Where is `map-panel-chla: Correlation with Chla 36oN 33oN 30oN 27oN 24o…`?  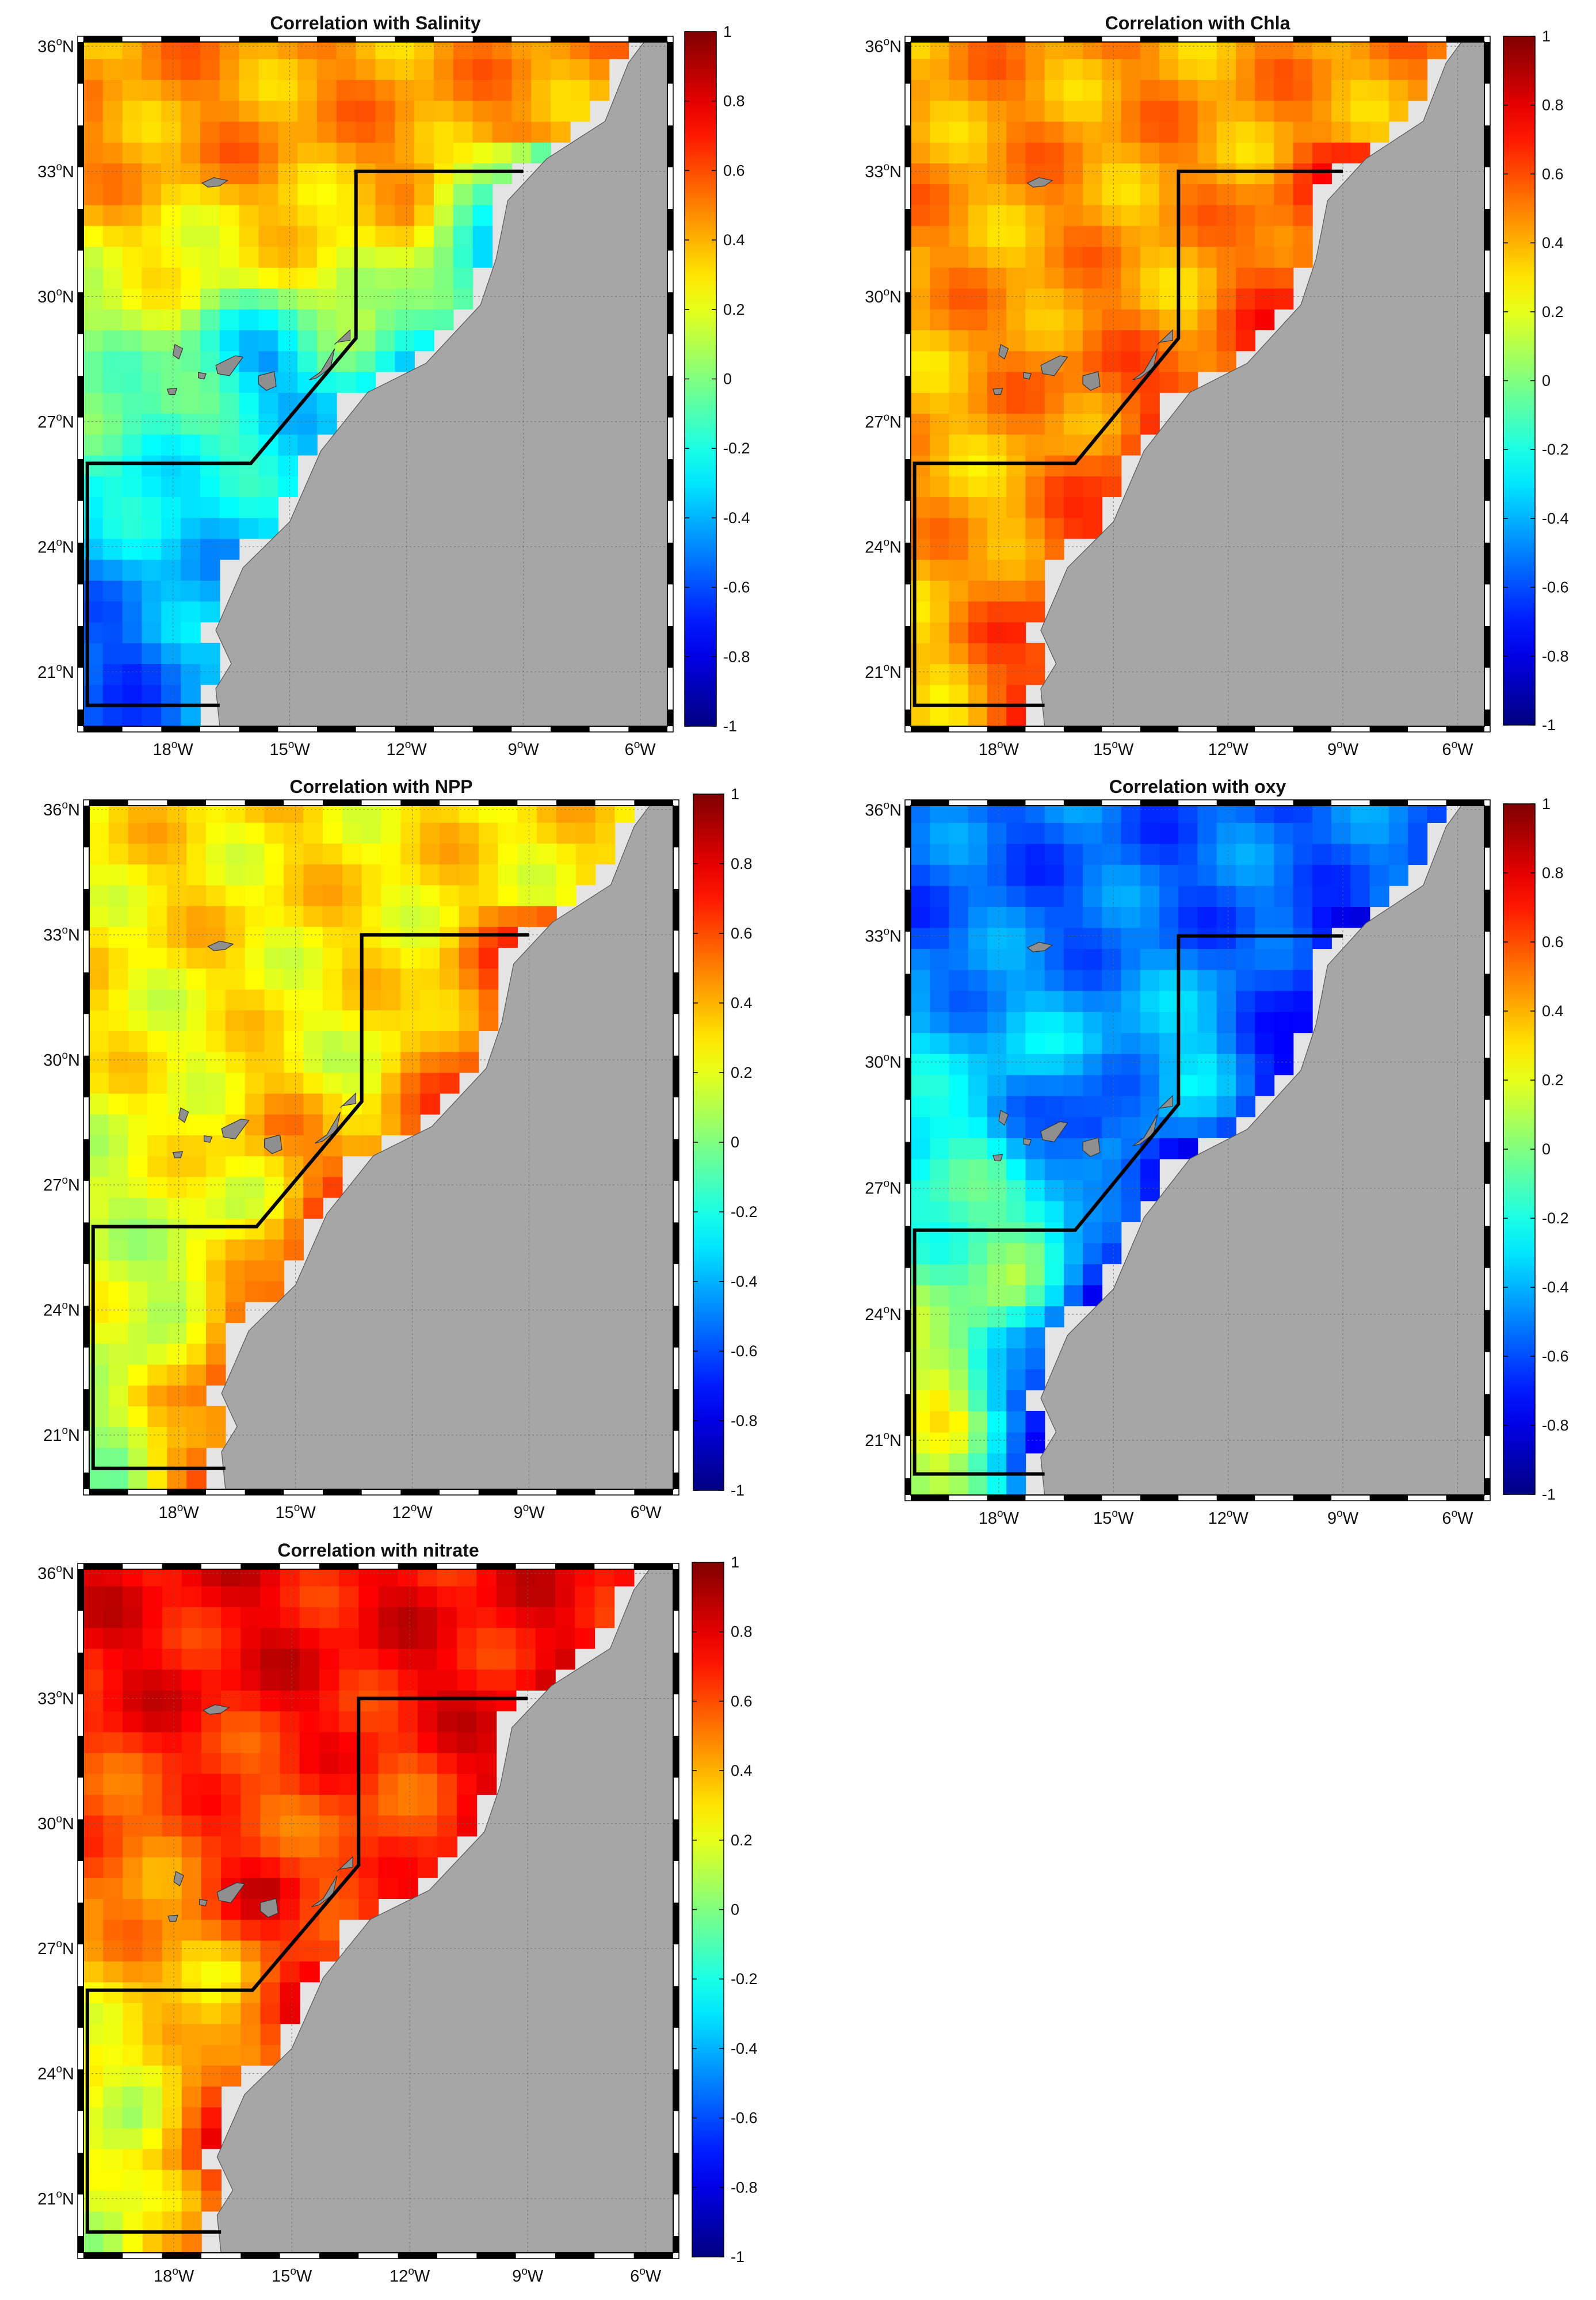
map-panel-chla: Correlation with Chla 36oN 33oN 30oN 27oN 24o… is located at coordinates (1217, 386).